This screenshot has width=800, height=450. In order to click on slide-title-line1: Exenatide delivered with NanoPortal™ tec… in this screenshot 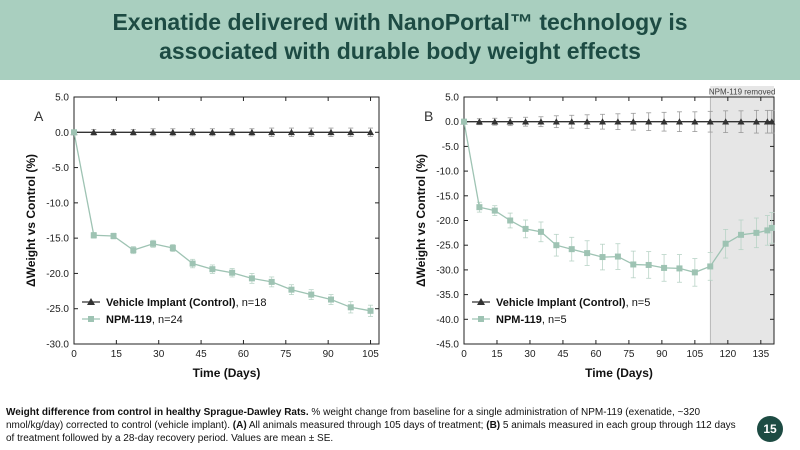, I will do `click(400, 22)`.